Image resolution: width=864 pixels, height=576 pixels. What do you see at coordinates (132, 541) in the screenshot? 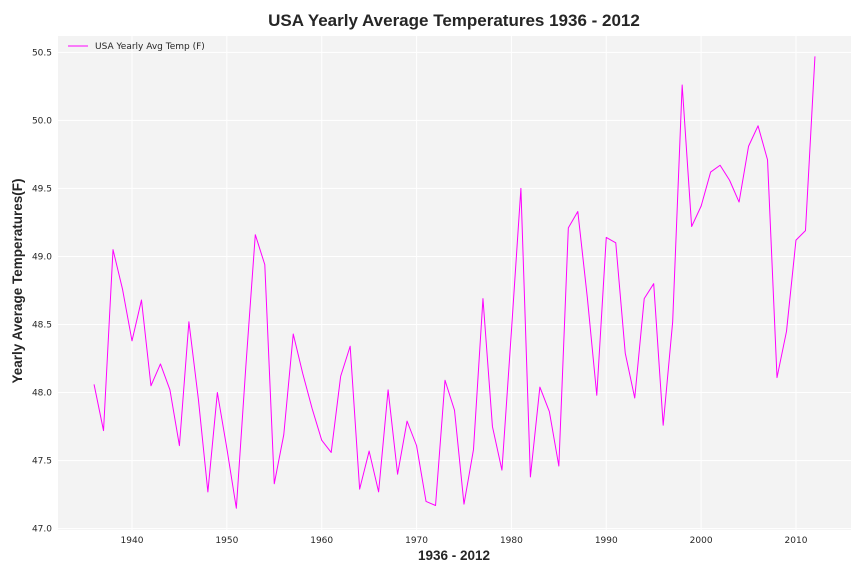
I see `x-tick-label: 1940` at bounding box center [132, 541].